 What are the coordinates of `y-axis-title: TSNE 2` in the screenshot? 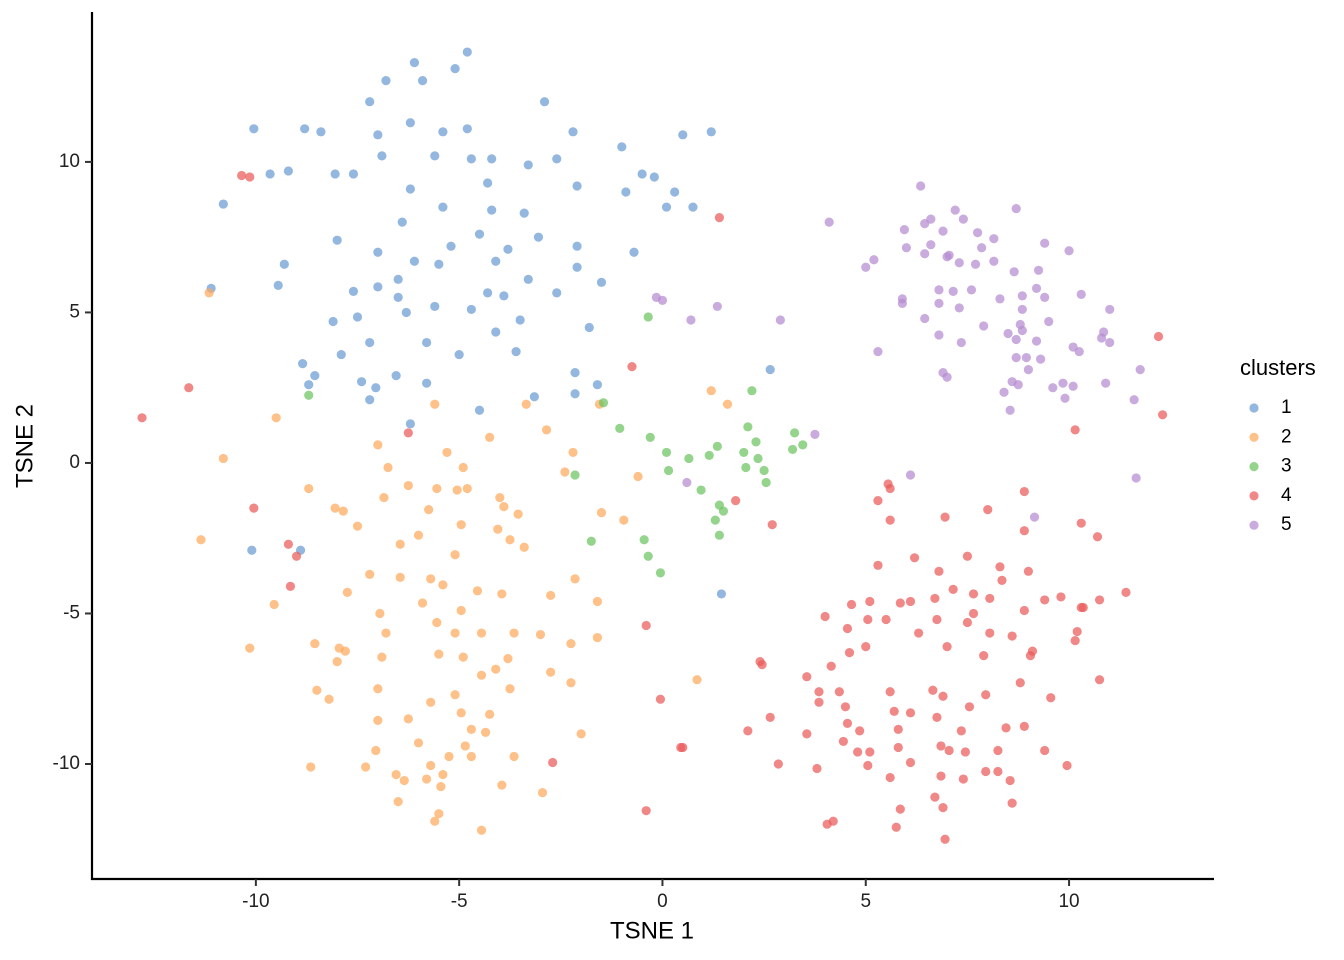 It's located at (24, 446).